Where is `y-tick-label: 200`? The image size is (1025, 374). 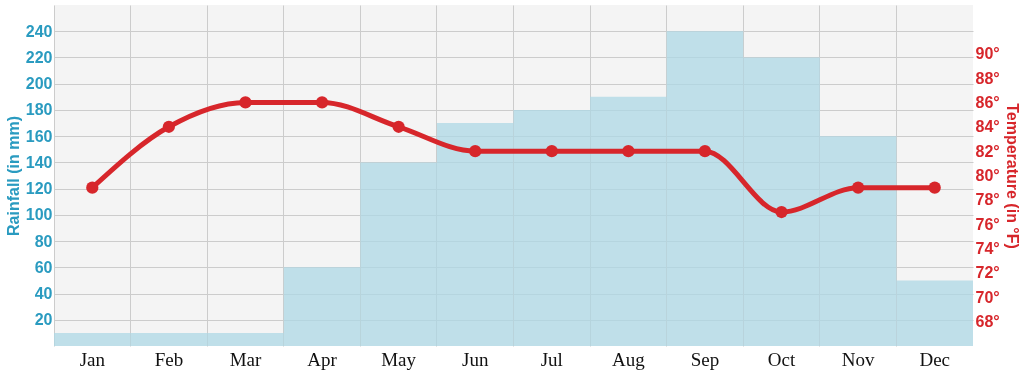
y-tick-label: 200 is located at coordinates (39, 84).